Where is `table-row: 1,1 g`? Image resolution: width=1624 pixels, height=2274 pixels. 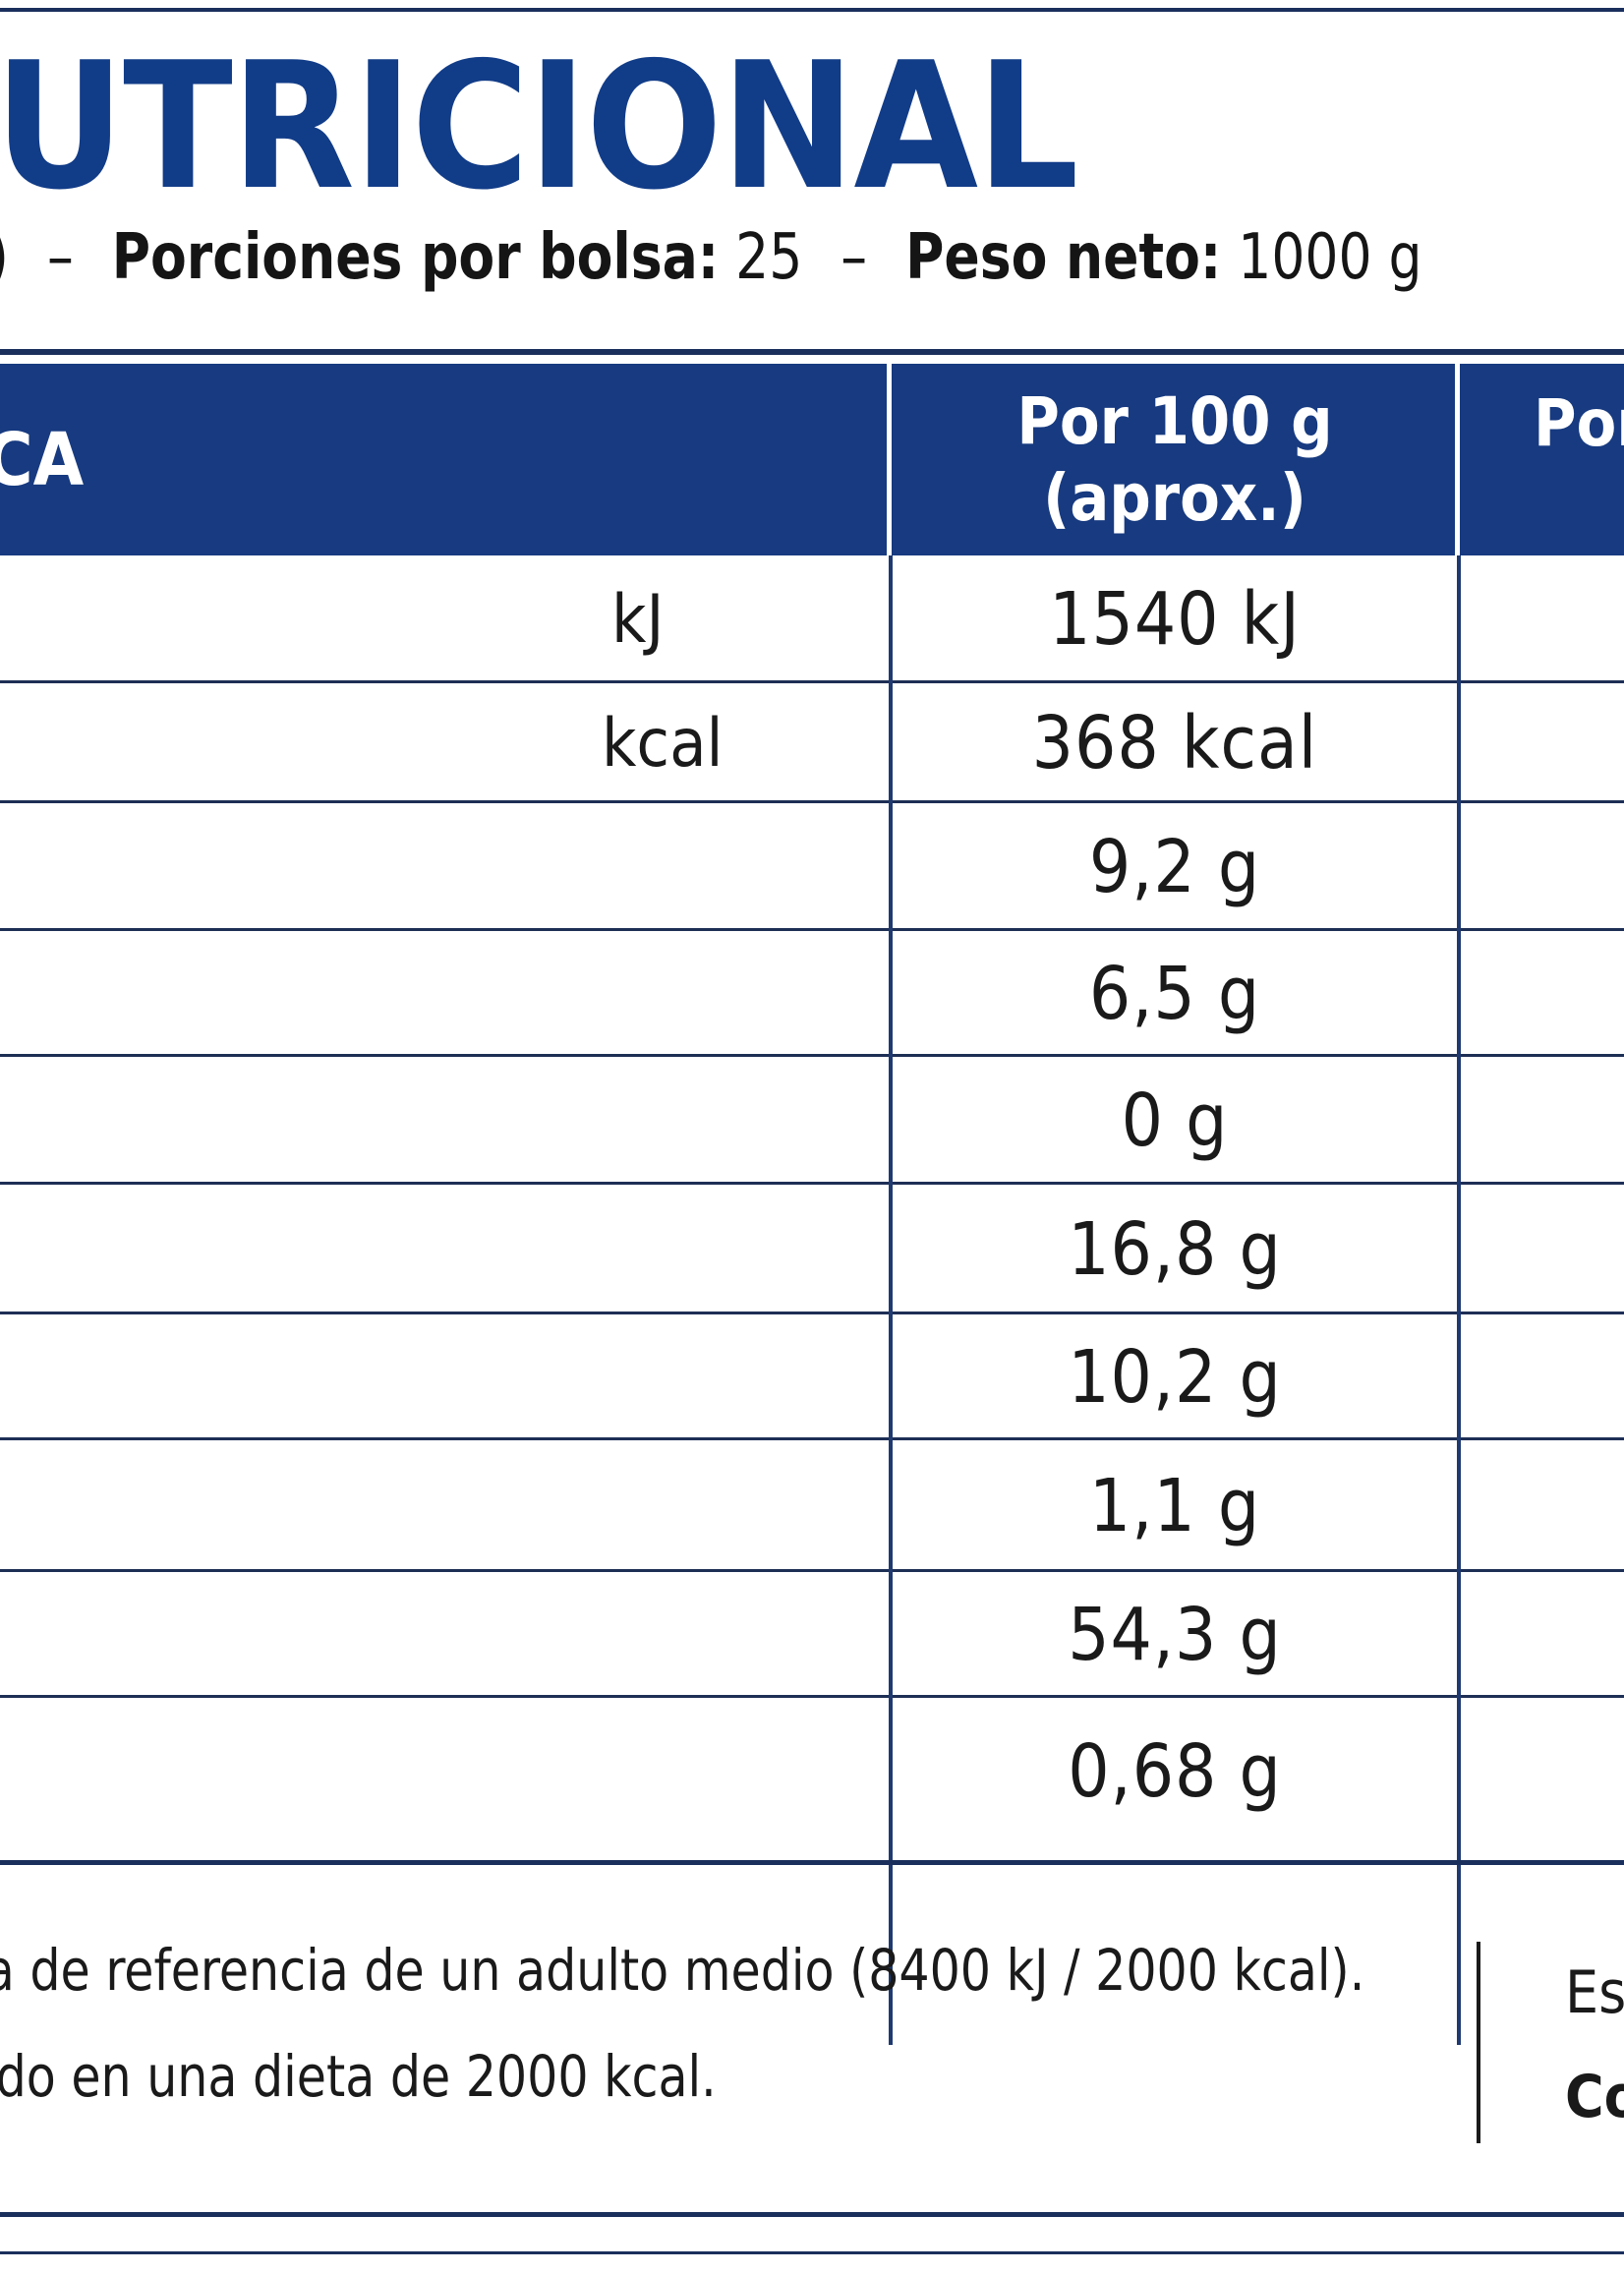
table-row: 1,1 g is located at coordinates (812, 1506).